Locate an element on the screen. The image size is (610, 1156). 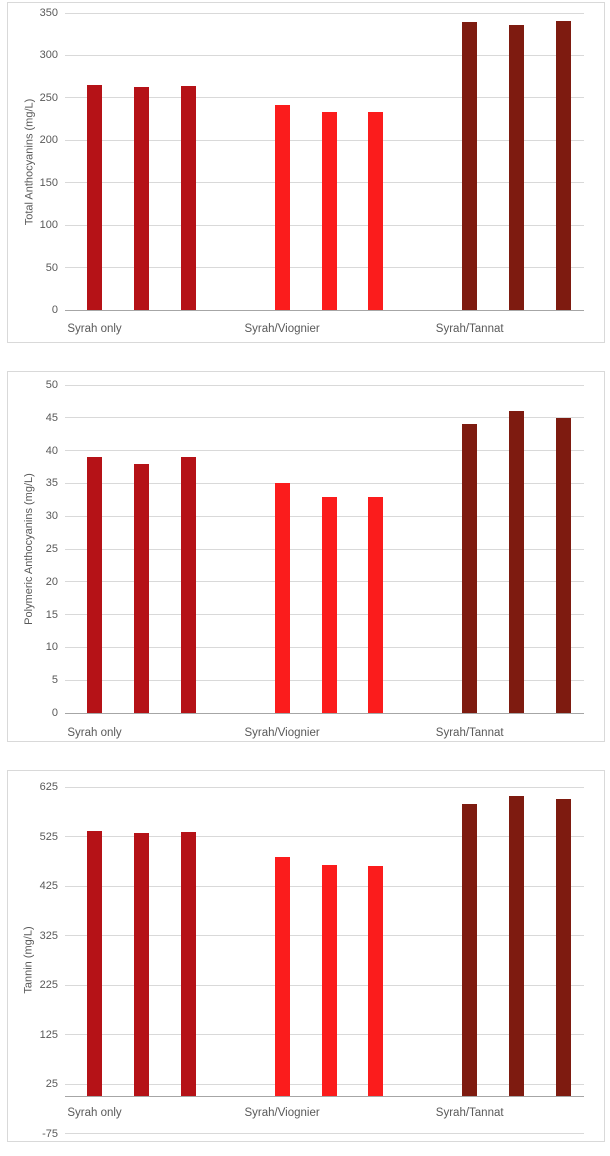
y-tick-label: 100 is located at coordinates (48, 225).